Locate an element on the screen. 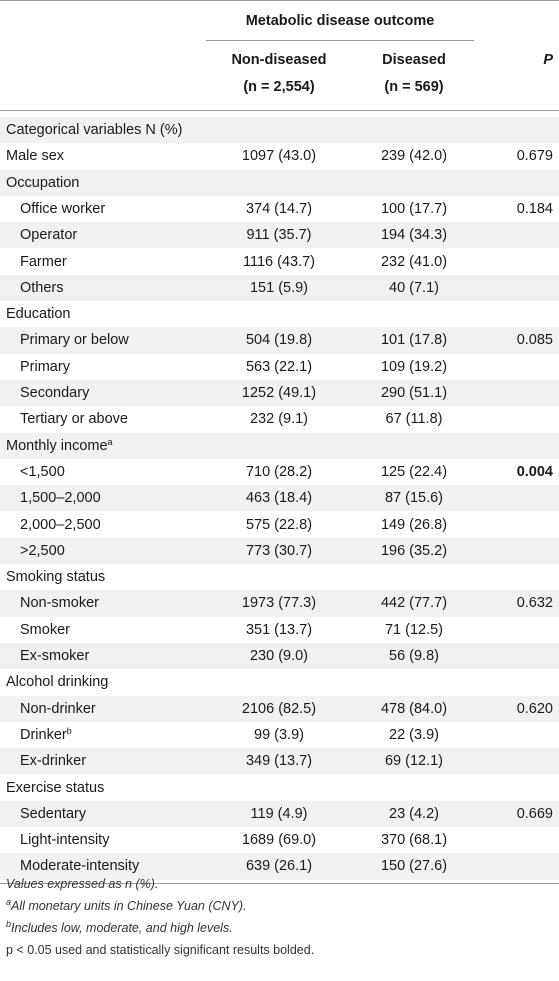 This screenshot has width=559, height=981. table-row: Operator 911 (35.7) 194 (34.3) is located at coordinates (279, 235).